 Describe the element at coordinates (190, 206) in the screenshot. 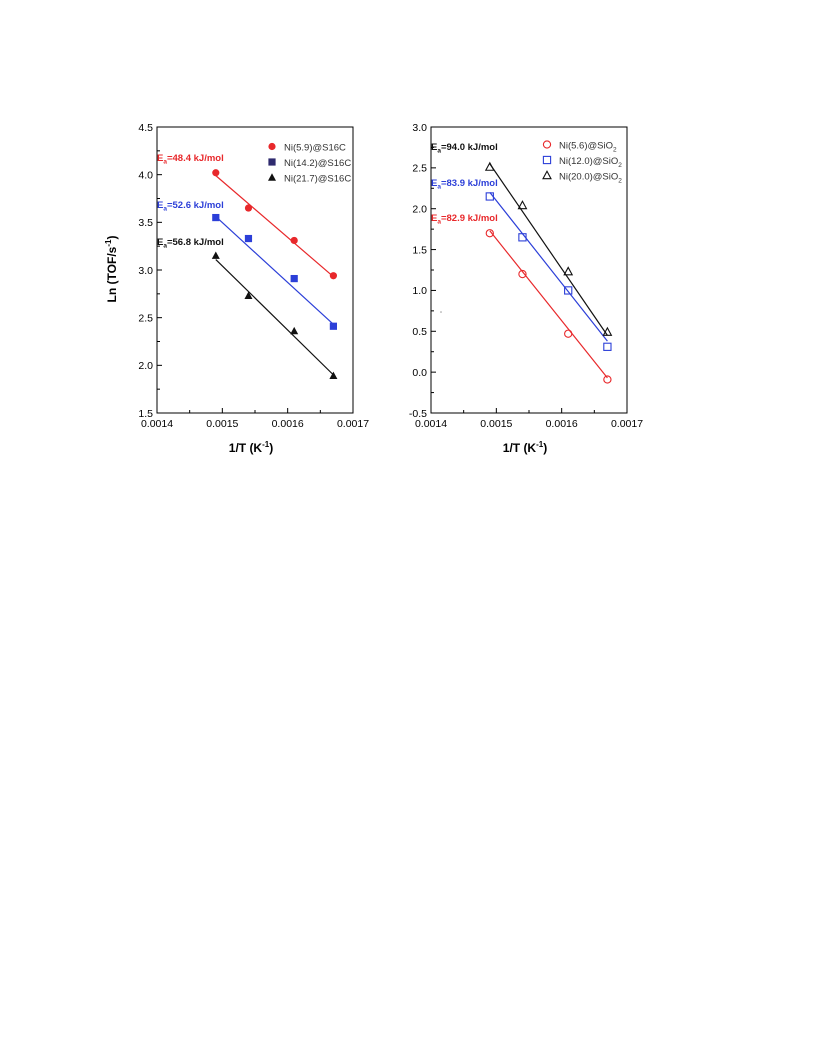

I see `activation-energy-label: Ea=52.6 kJ/mol` at that location.